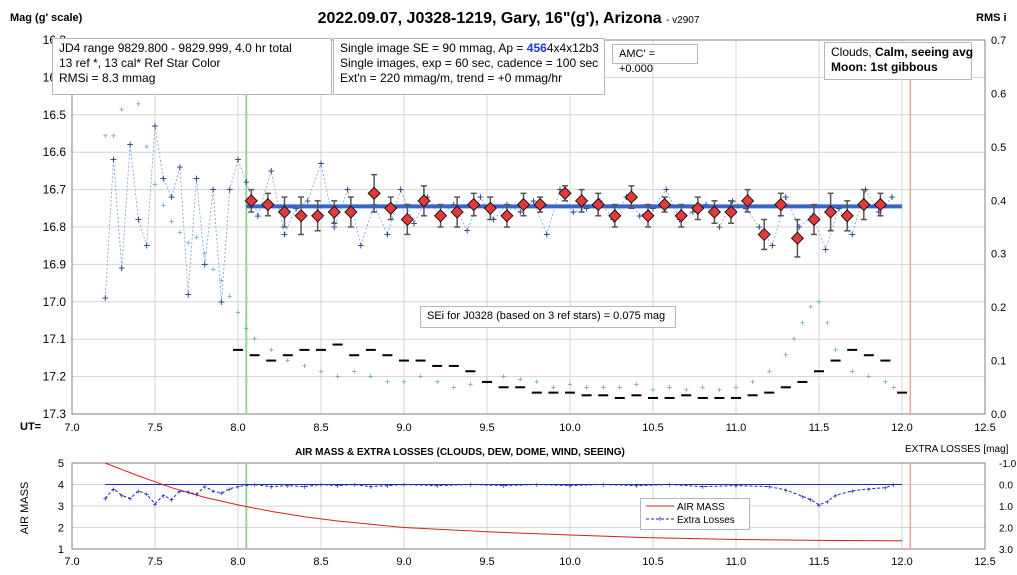 Image resolution: width=1017 pixels, height=575 pixels. I want to click on lower-plot-frame, so click(528, 506).